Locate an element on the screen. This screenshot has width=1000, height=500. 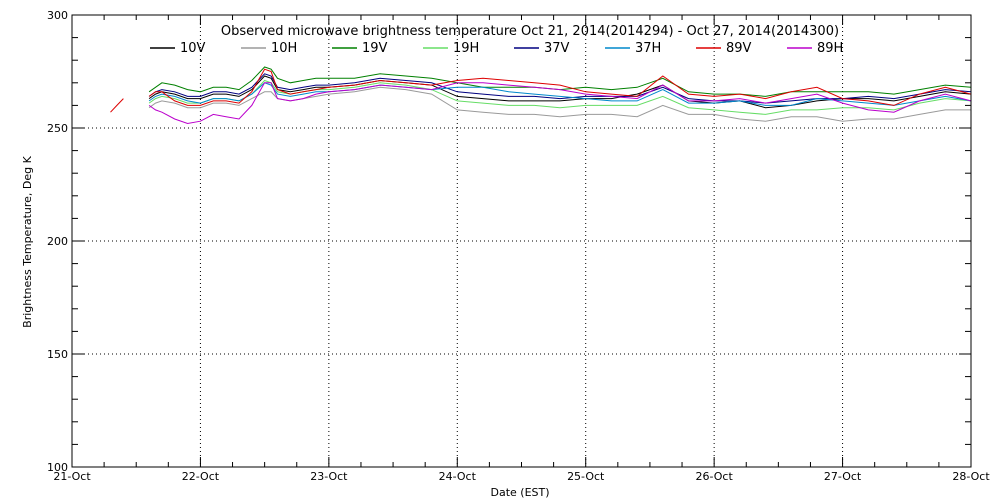
series-line-10h is located at coordinates (559, 104).